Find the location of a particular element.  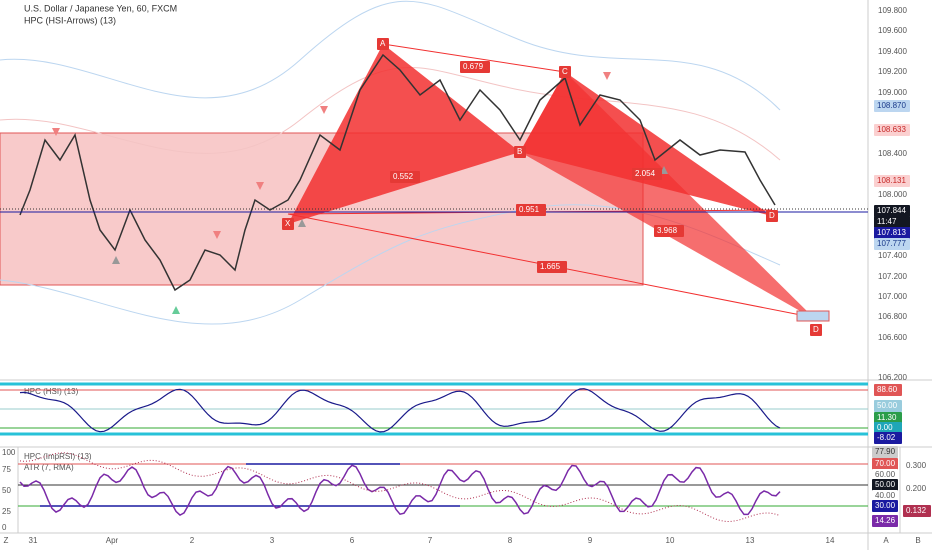

target-box is located at coordinates (813, 316).